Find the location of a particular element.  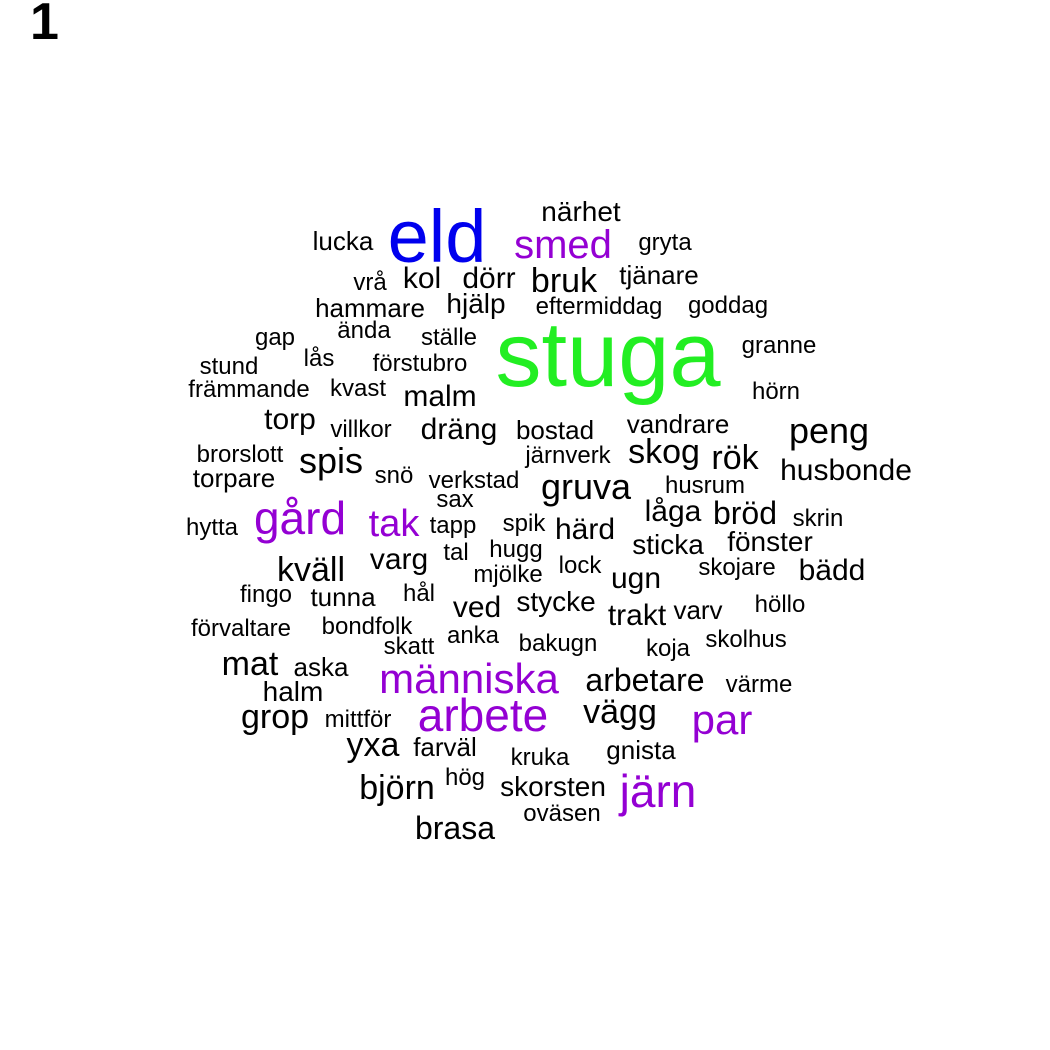

word-kvast: kvast is located at coordinates (358, 388).